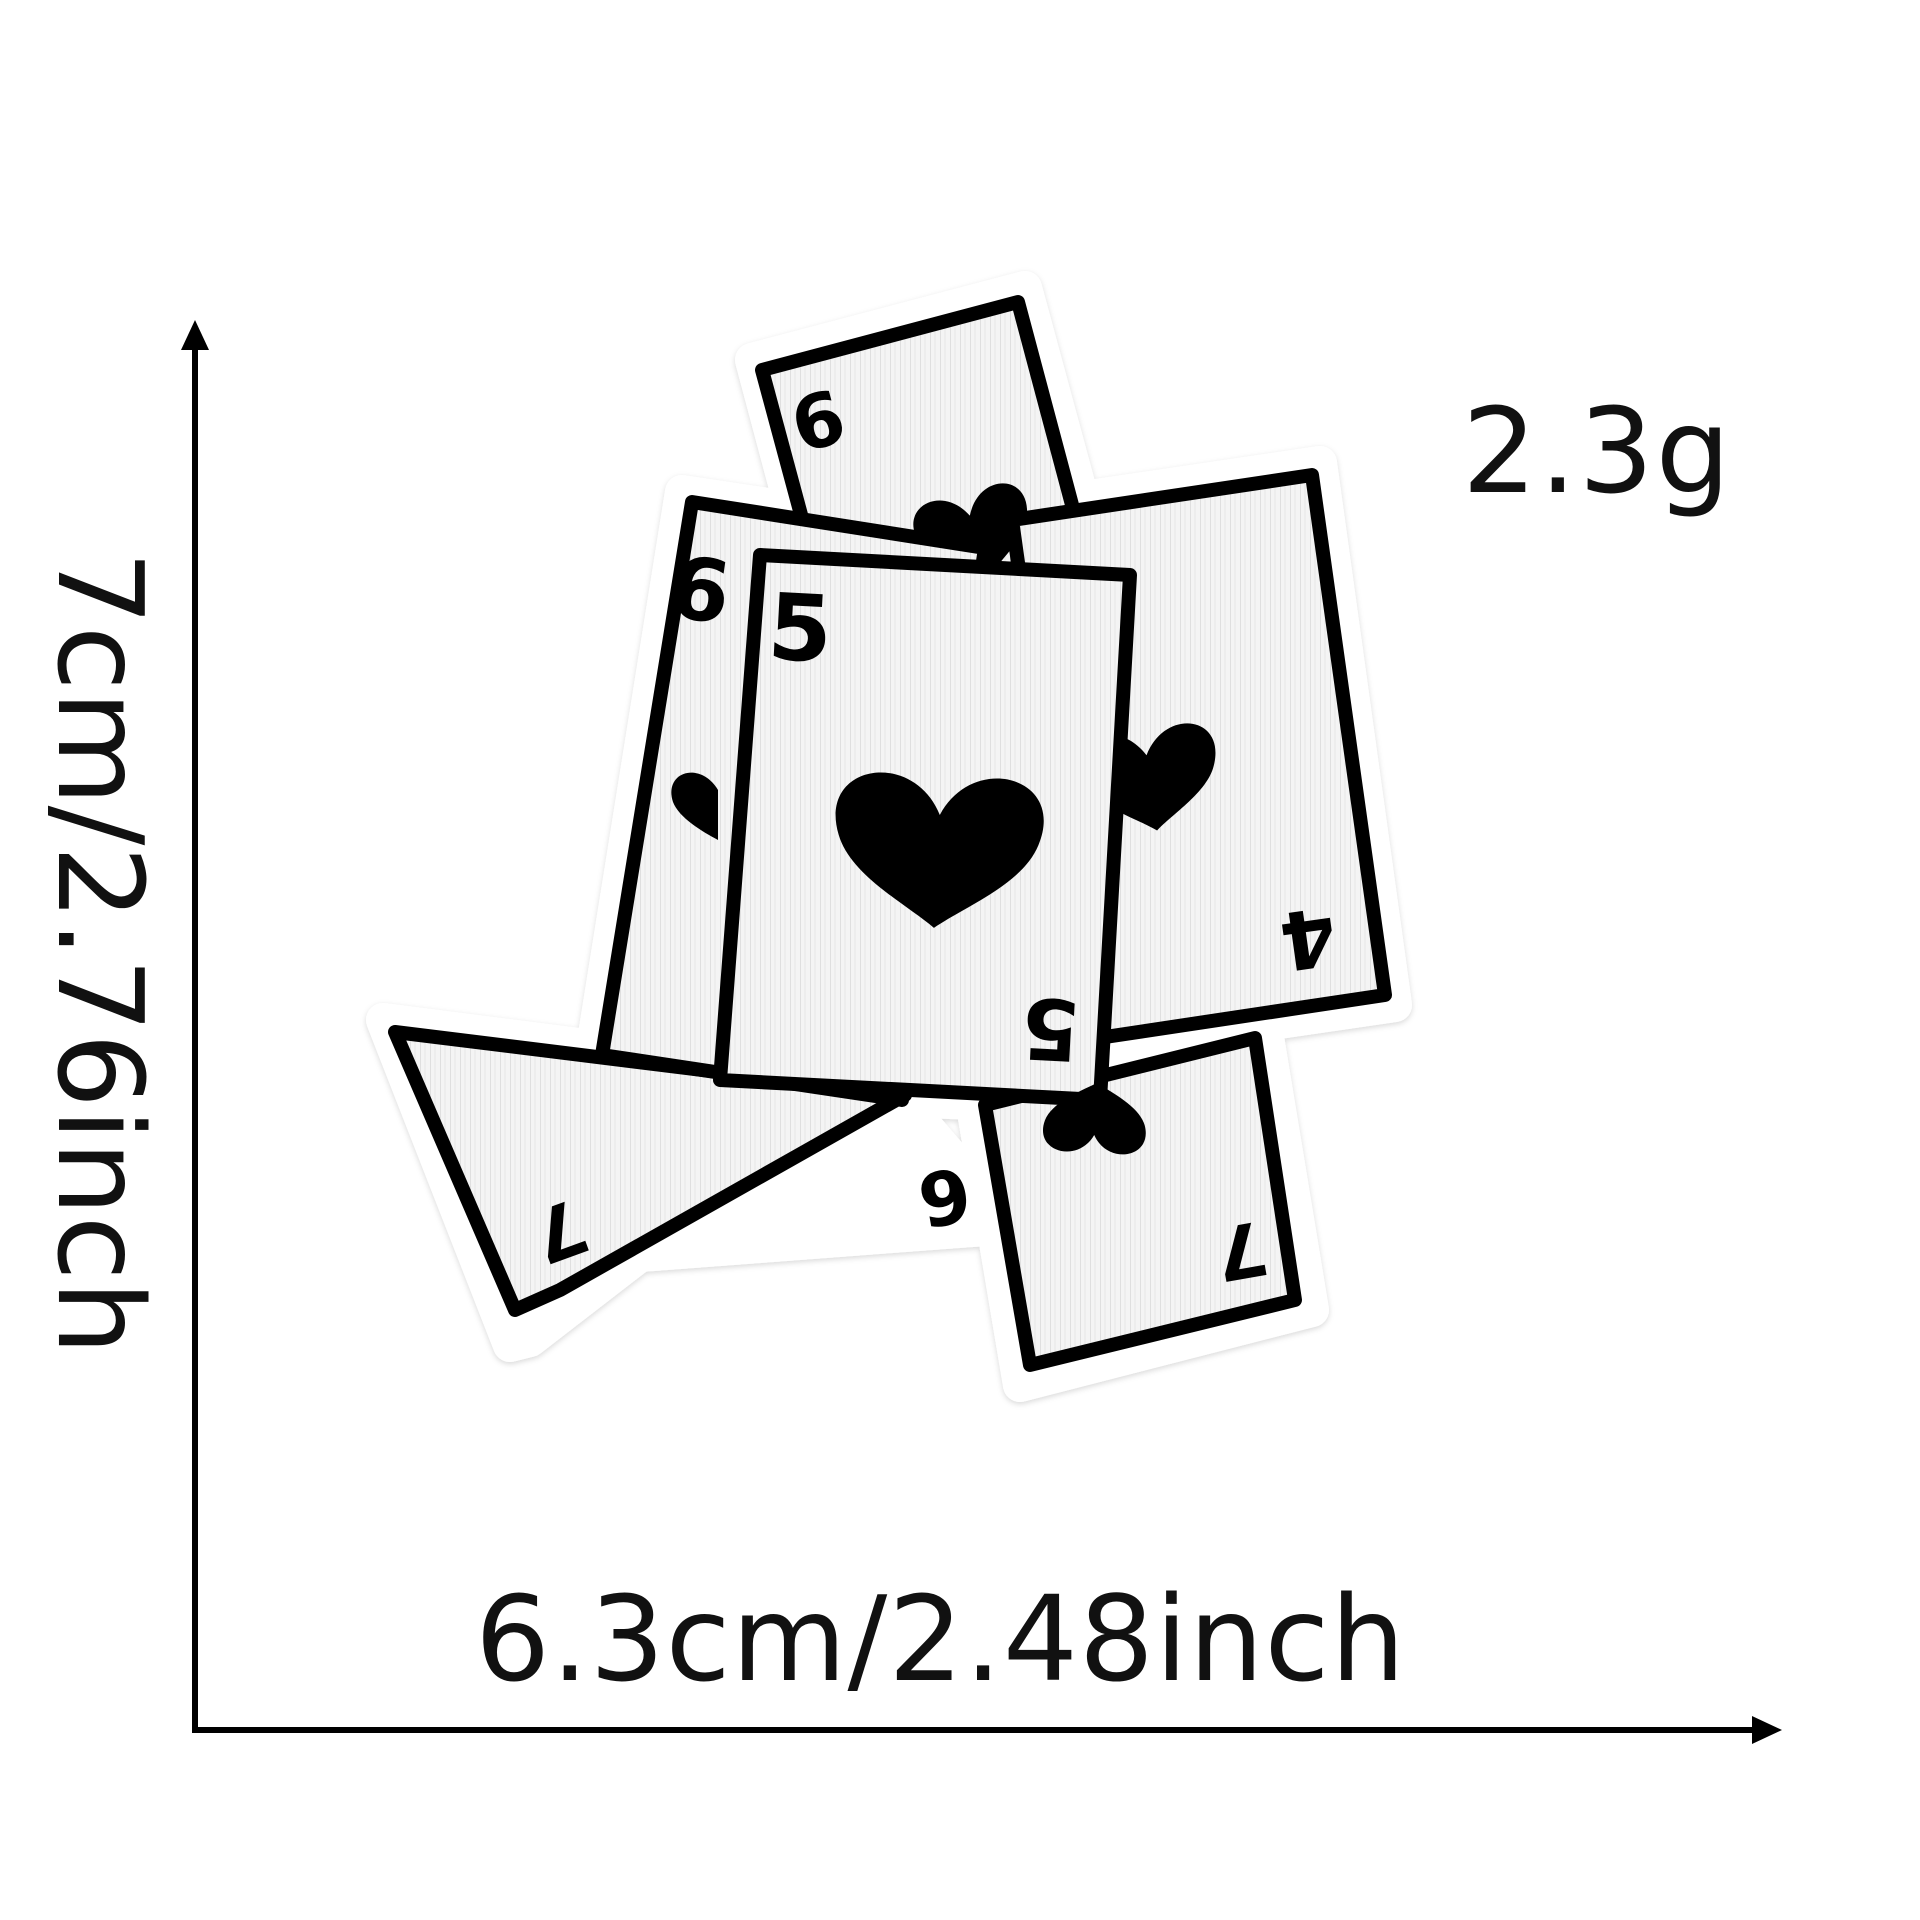 This screenshot has width=1920, height=1920. Describe the element at coordinates (1767, 1730) in the screenshot. I see `horizontal-arrow-head` at that location.